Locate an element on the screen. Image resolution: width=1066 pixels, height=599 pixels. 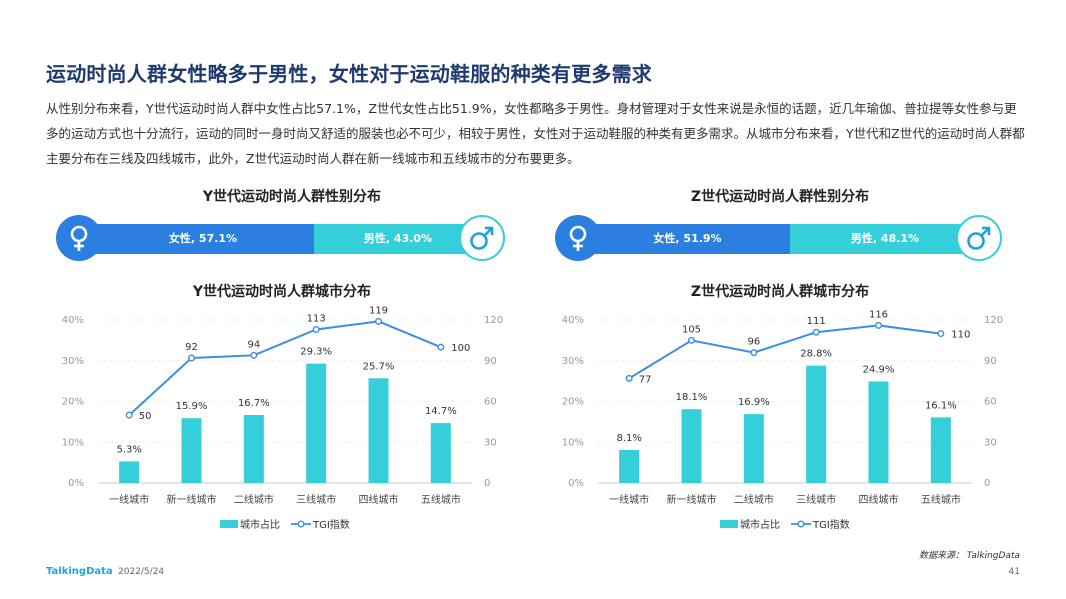
tgi-label: 105 is located at coordinates (691, 329).